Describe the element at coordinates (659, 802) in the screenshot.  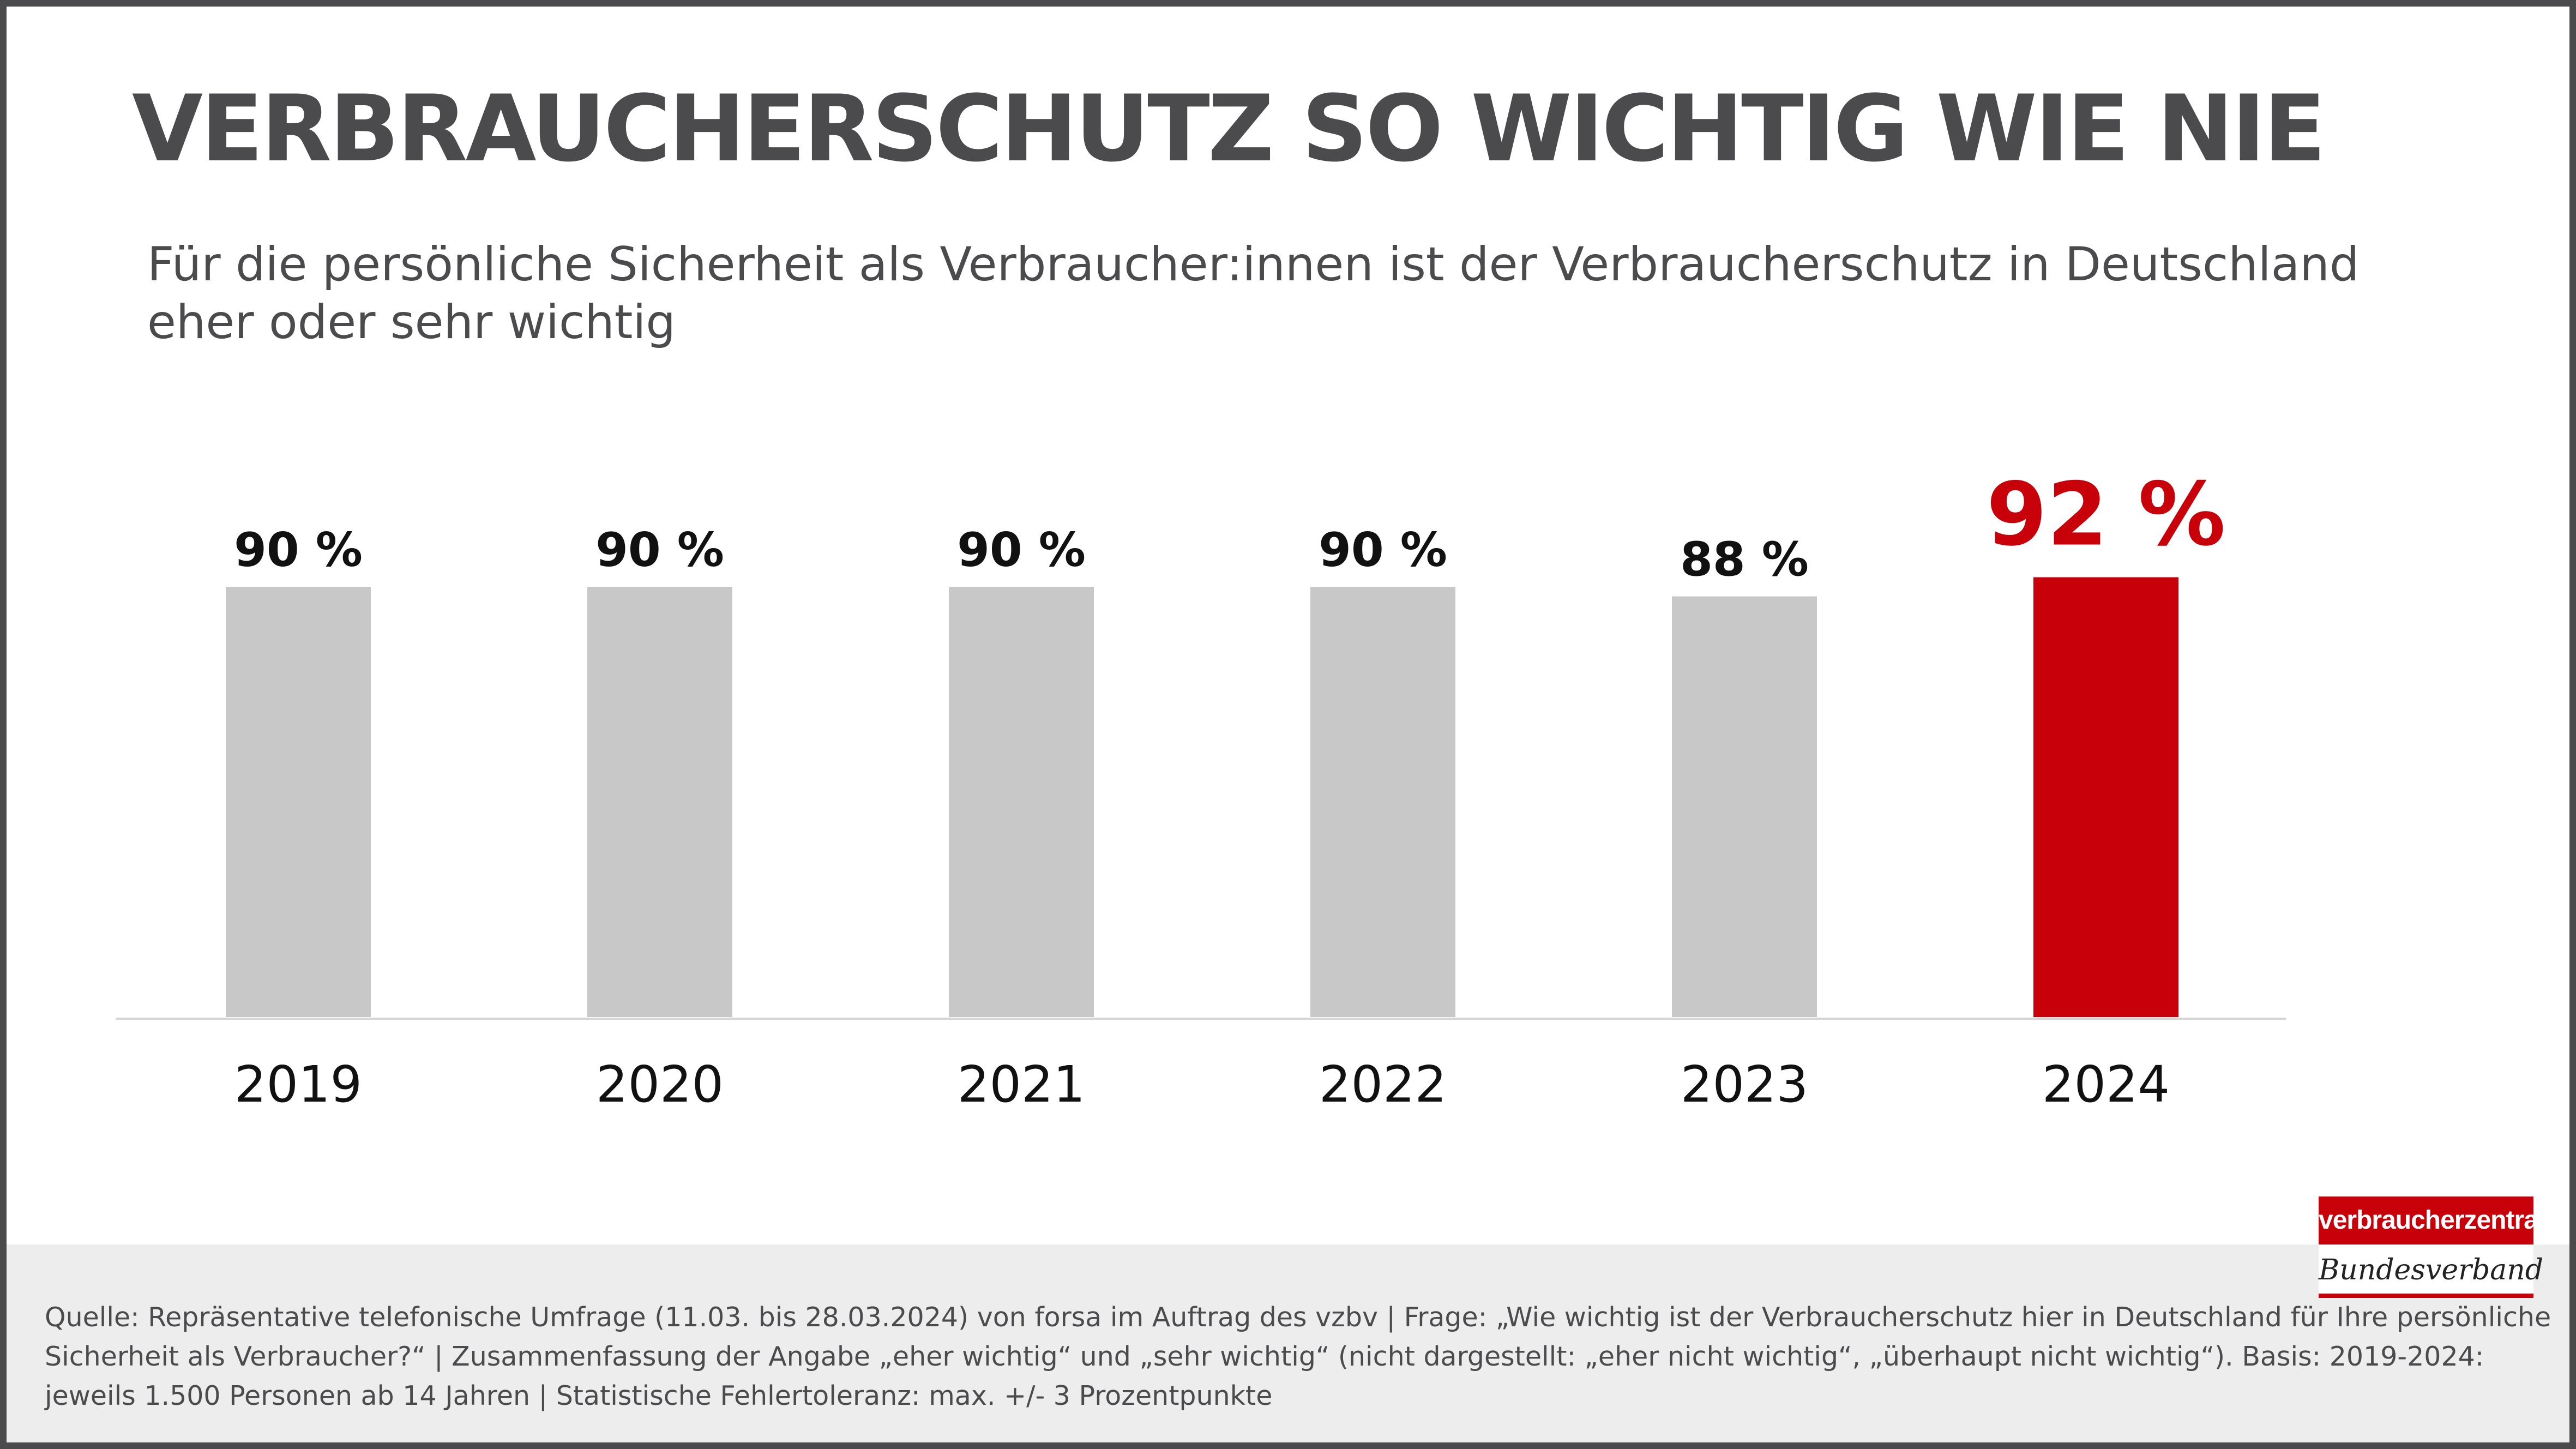
I see `bar-2020` at that location.